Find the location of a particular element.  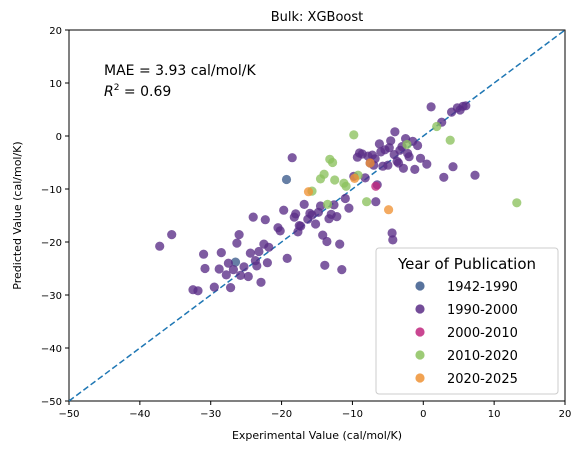

y-tick-label: −50 is located at coordinates (51, 402).